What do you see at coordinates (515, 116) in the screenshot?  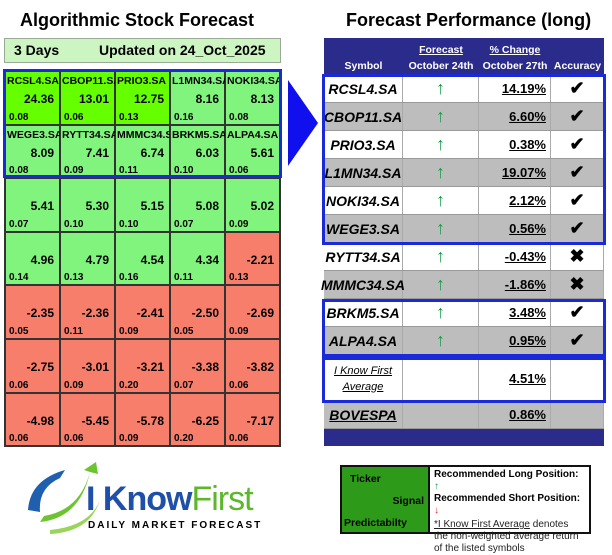 I see `change-cell: 6.60%` at bounding box center [515, 116].